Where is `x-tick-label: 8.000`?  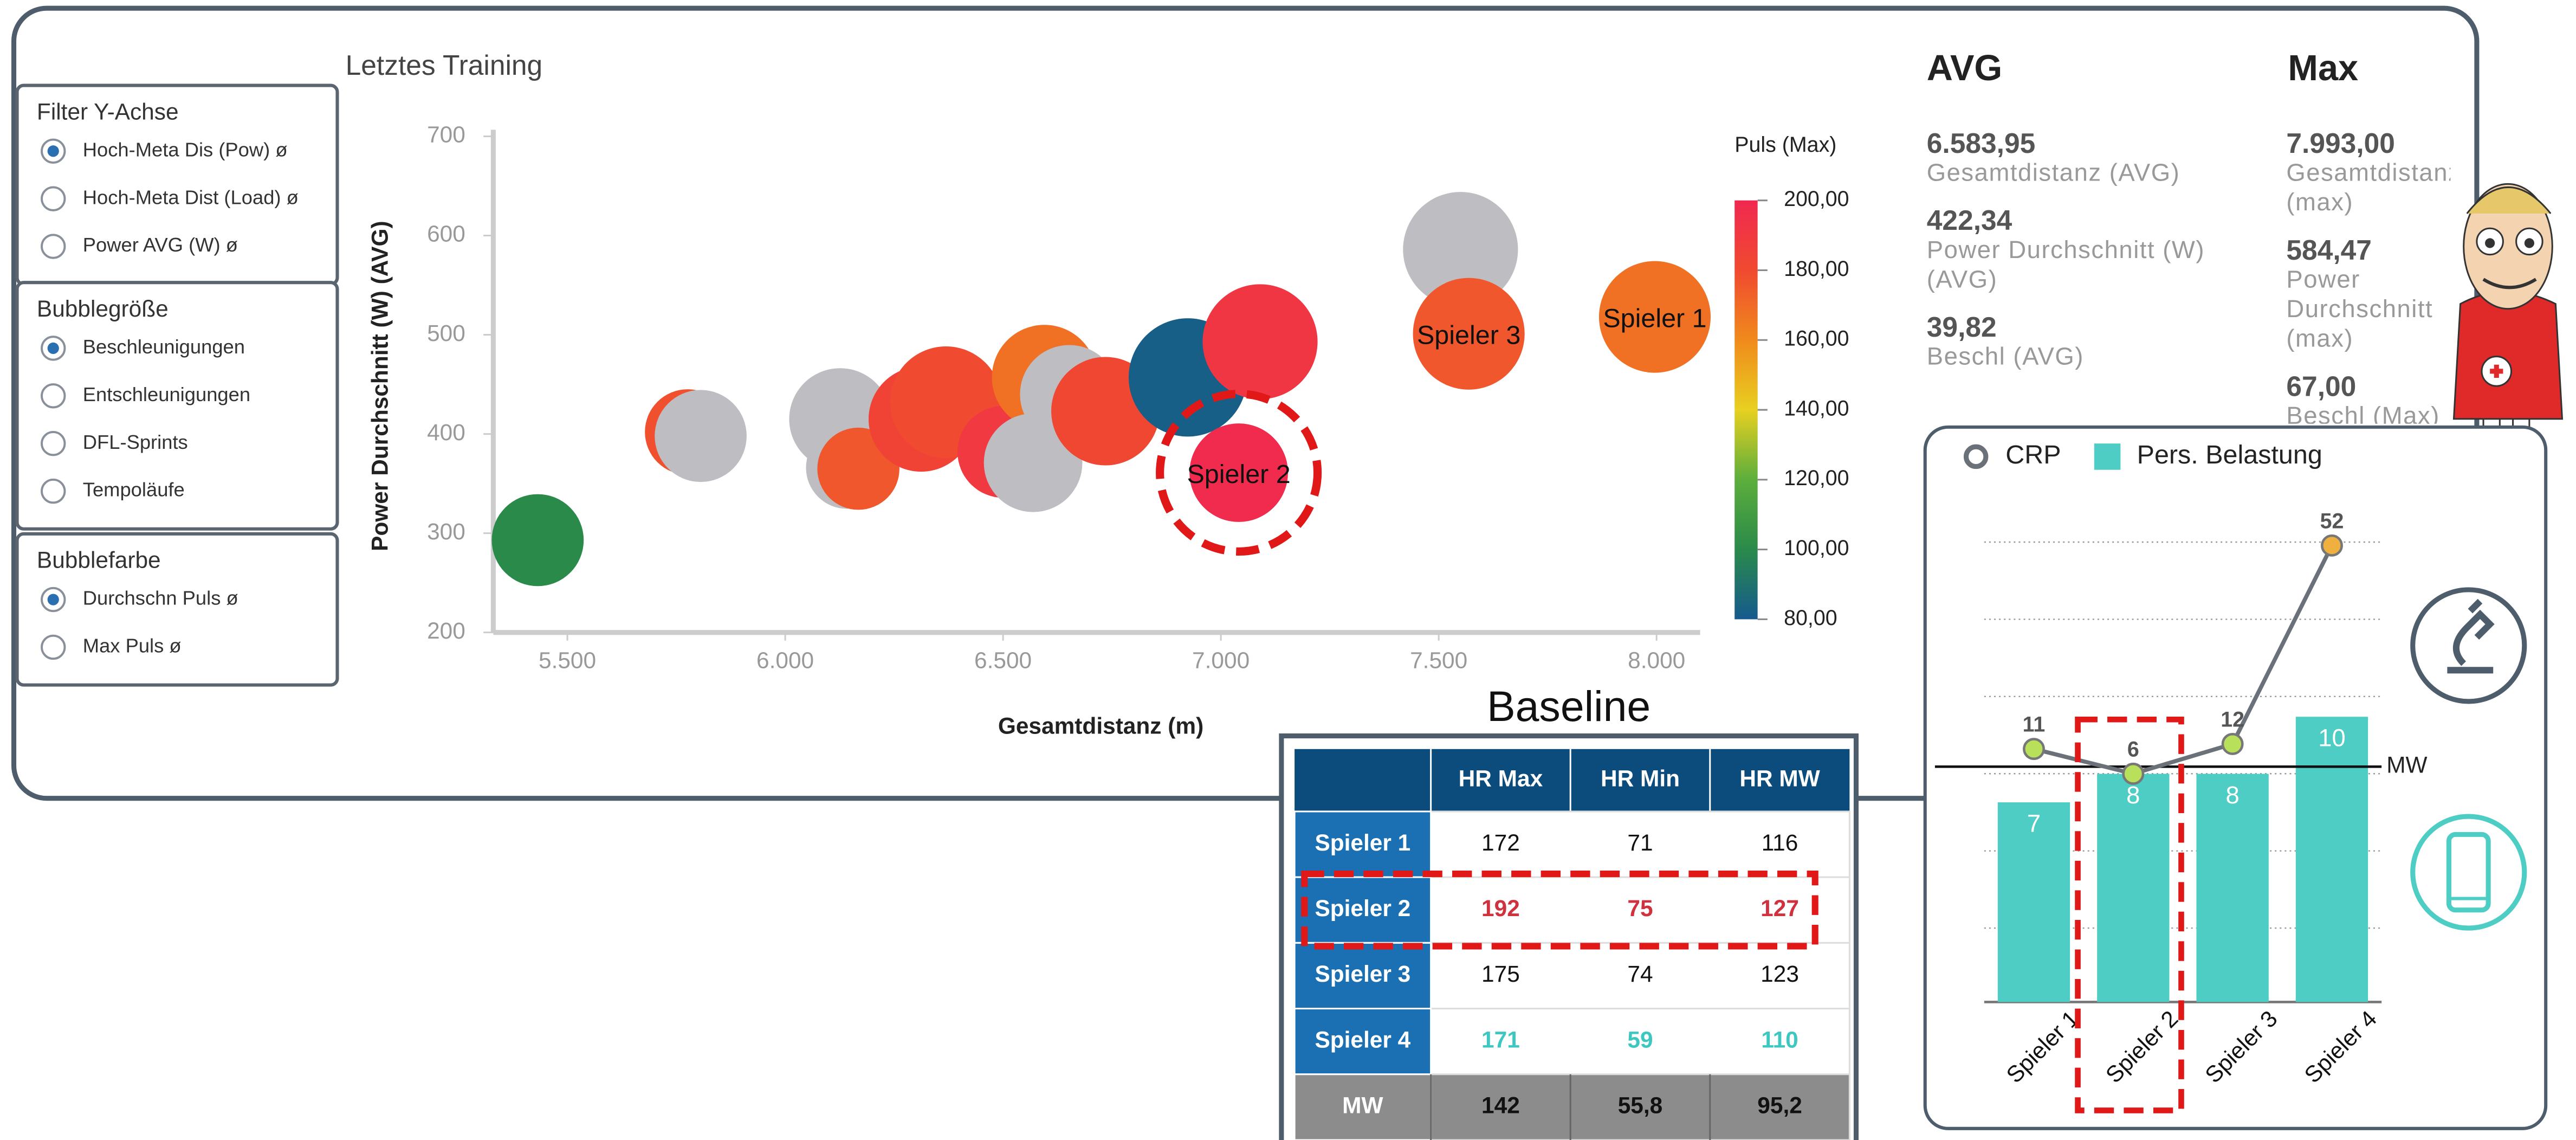 x-tick-label: 8.000 is located at coordinates (1656, 660).